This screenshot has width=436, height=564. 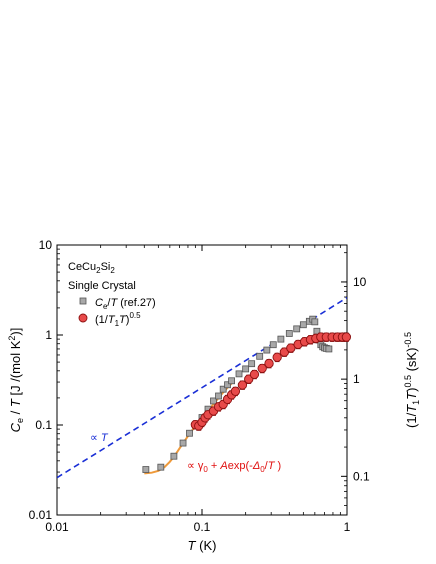 I want to click on fit-annotation: ∝ γ0 + Aexp(-Δ0/T ), so click(x=234, y=467).